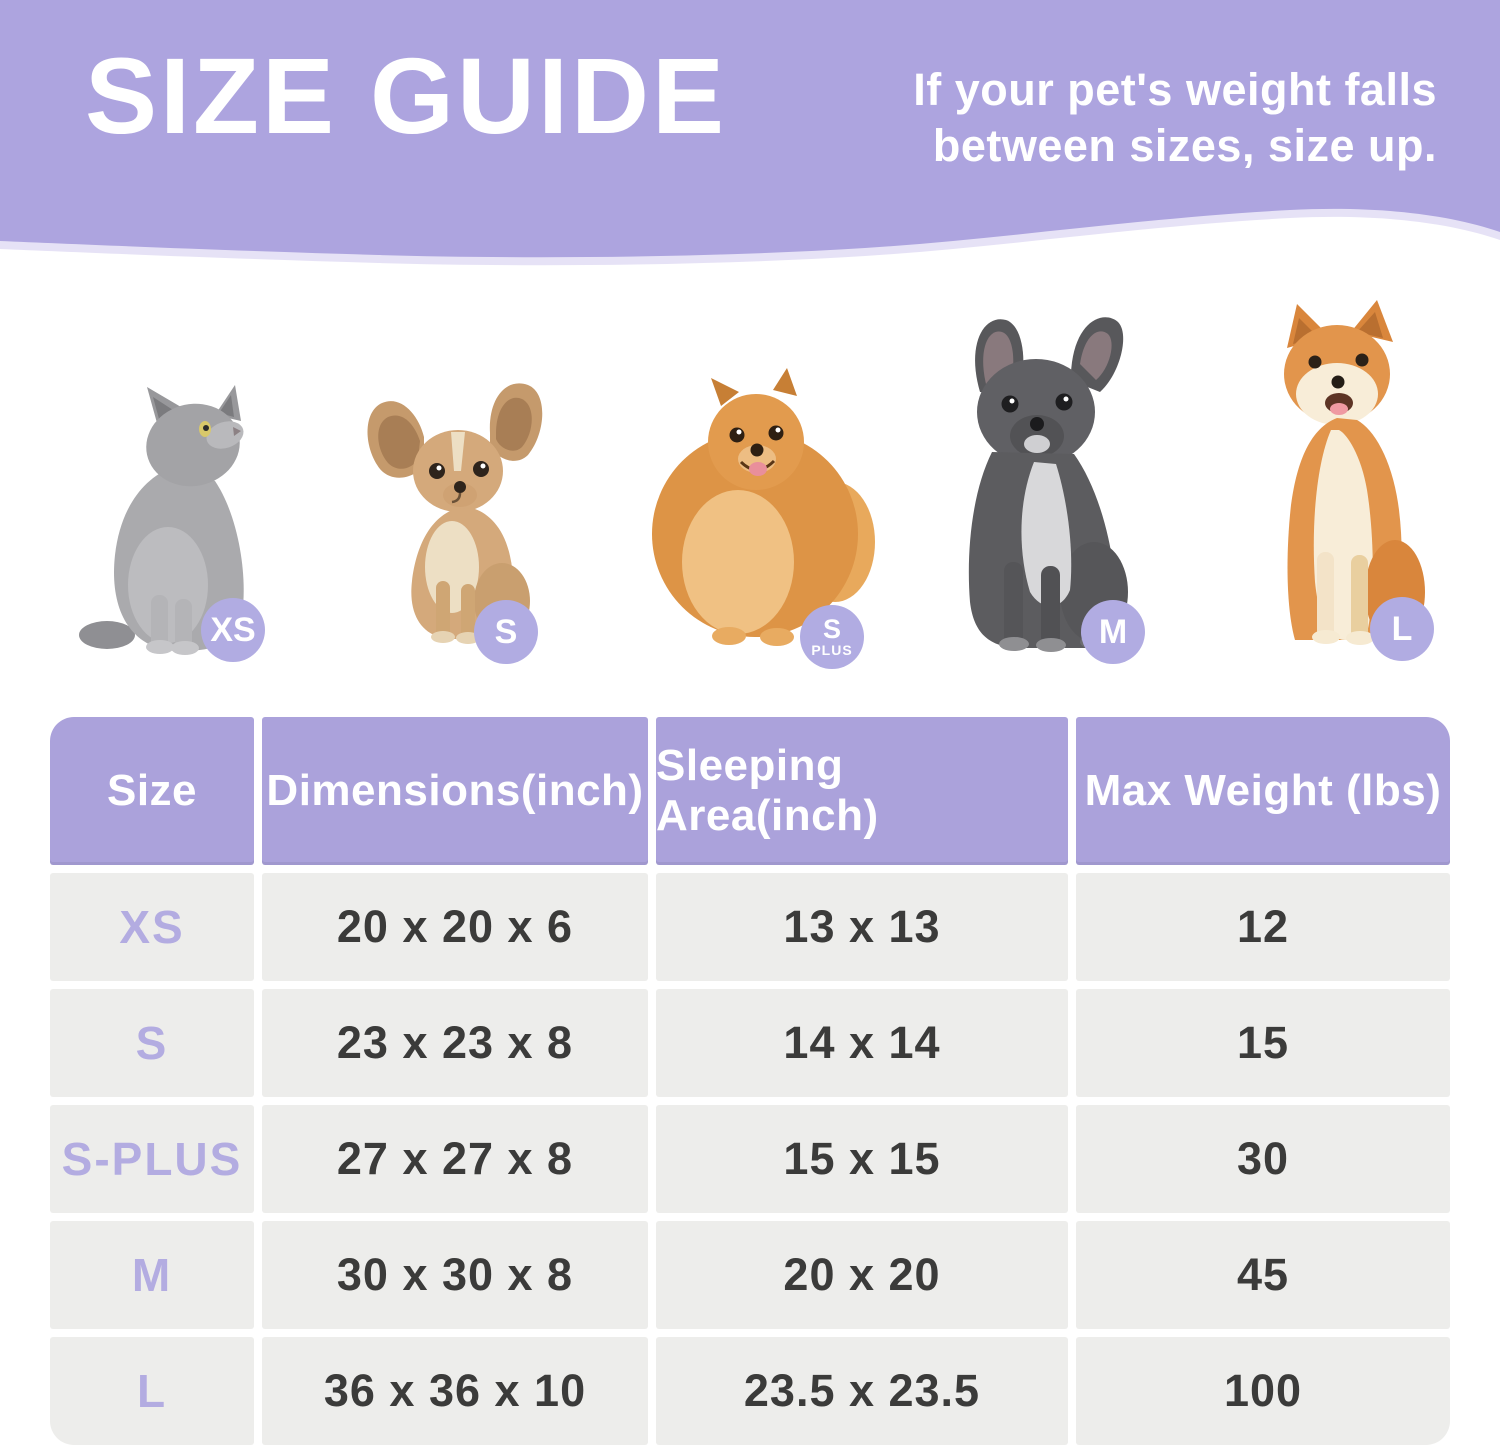 Image resolution: width=1500 pixels, height=1450 pixels. I want to click on table-cell-dimensions: 36 x 36 x 10, so click(455, 1391).